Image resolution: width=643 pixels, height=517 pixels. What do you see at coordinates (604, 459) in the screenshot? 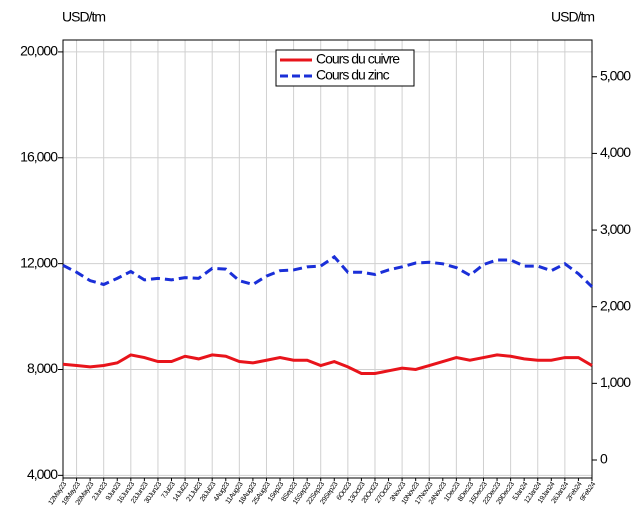
I see `y2-tick-label: 0` at bounding box center [604, 459].